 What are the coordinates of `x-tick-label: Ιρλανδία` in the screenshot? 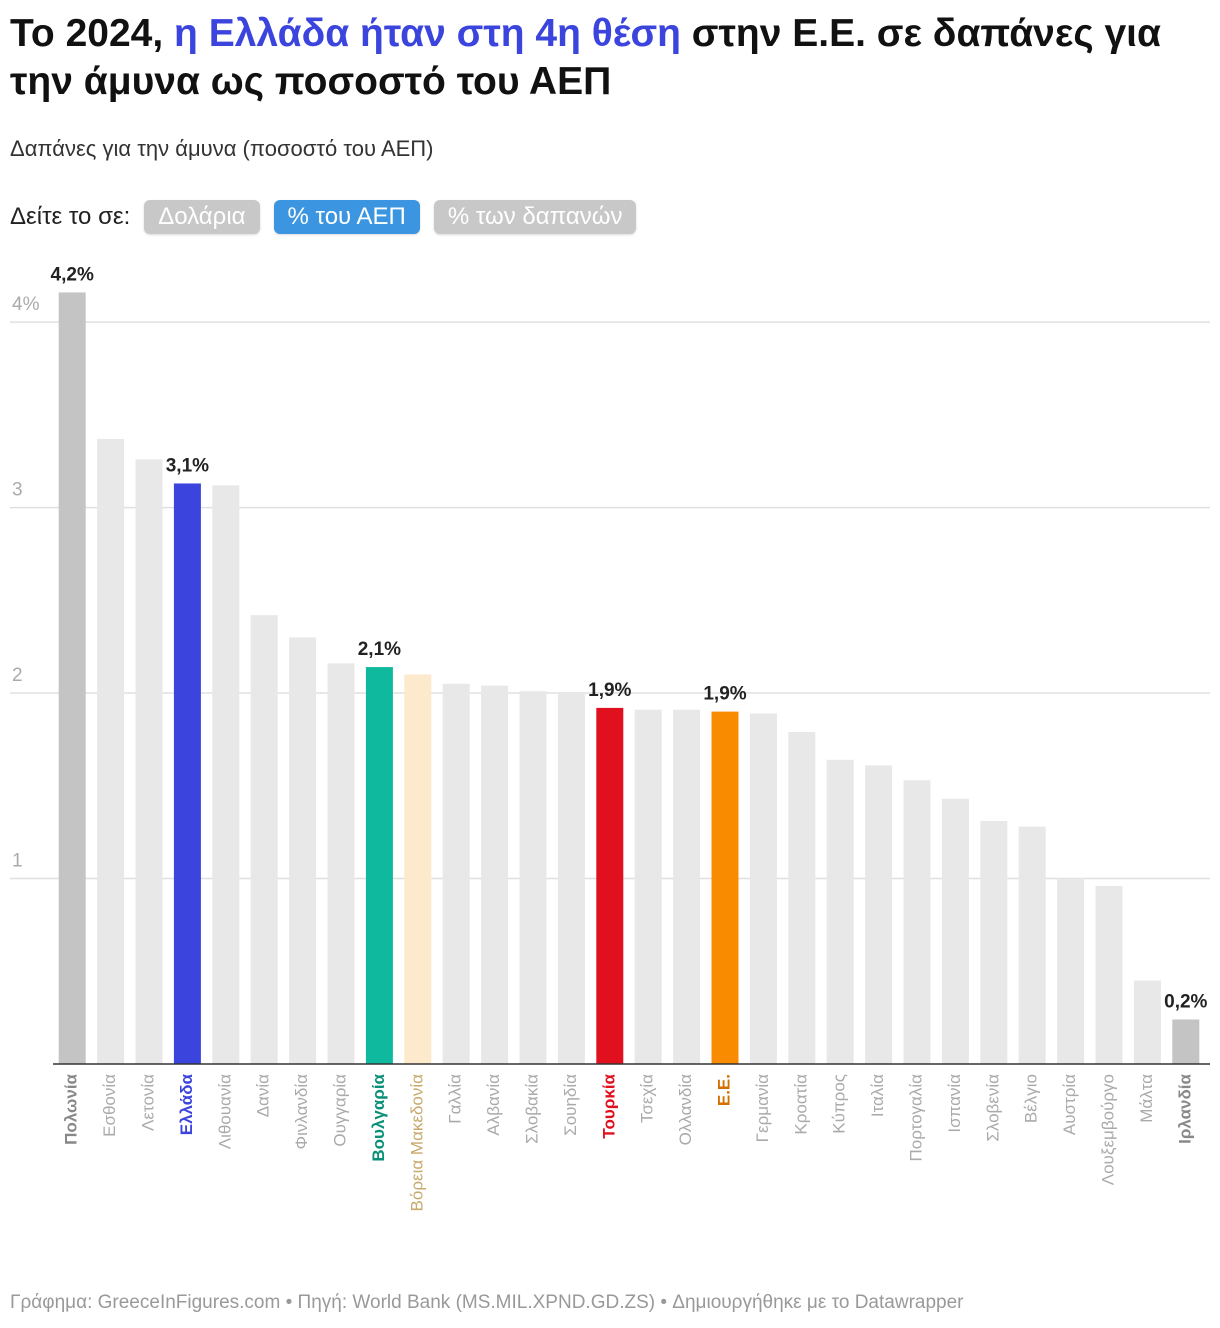 It's located at (1184, 1108).